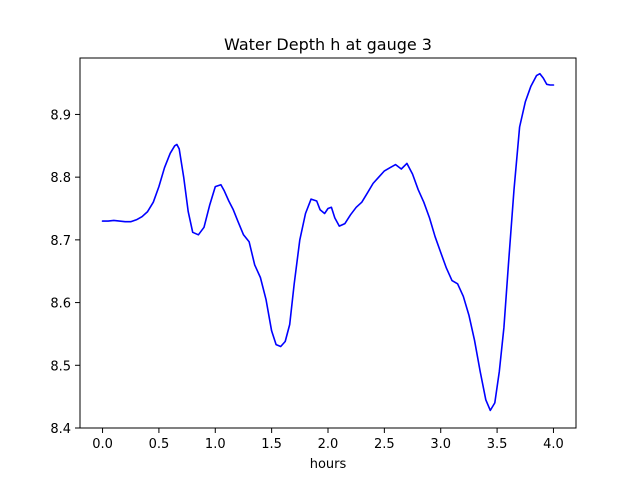 The width and height of the screenshot is (640, 480). I want to click on x-tick-label: 1.0, so click(215, 444).